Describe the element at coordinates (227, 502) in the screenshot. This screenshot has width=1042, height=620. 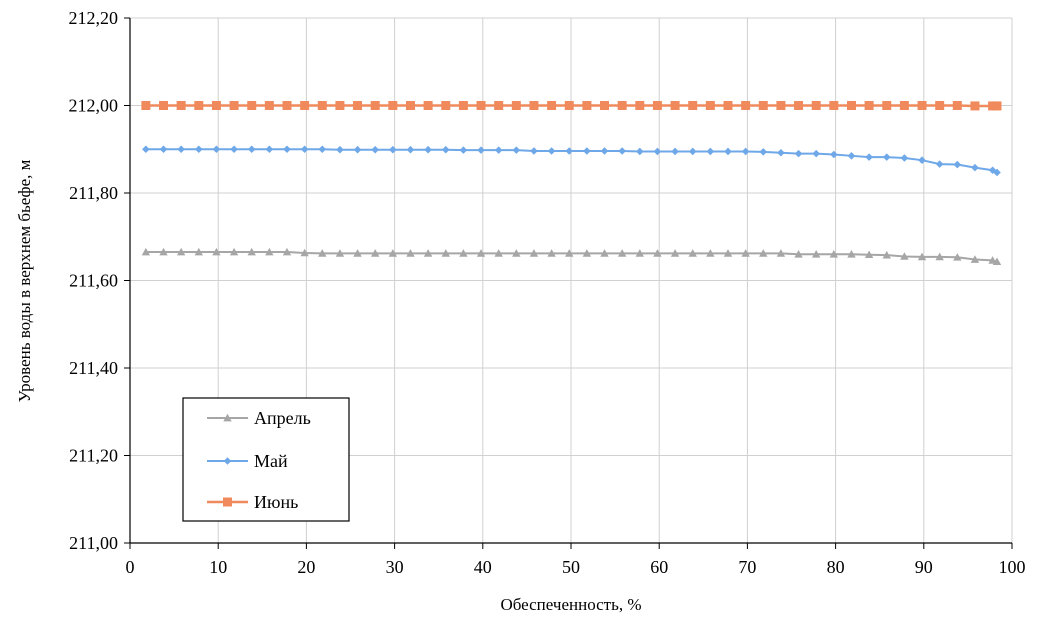
I see `legend-marker-june` at that location.